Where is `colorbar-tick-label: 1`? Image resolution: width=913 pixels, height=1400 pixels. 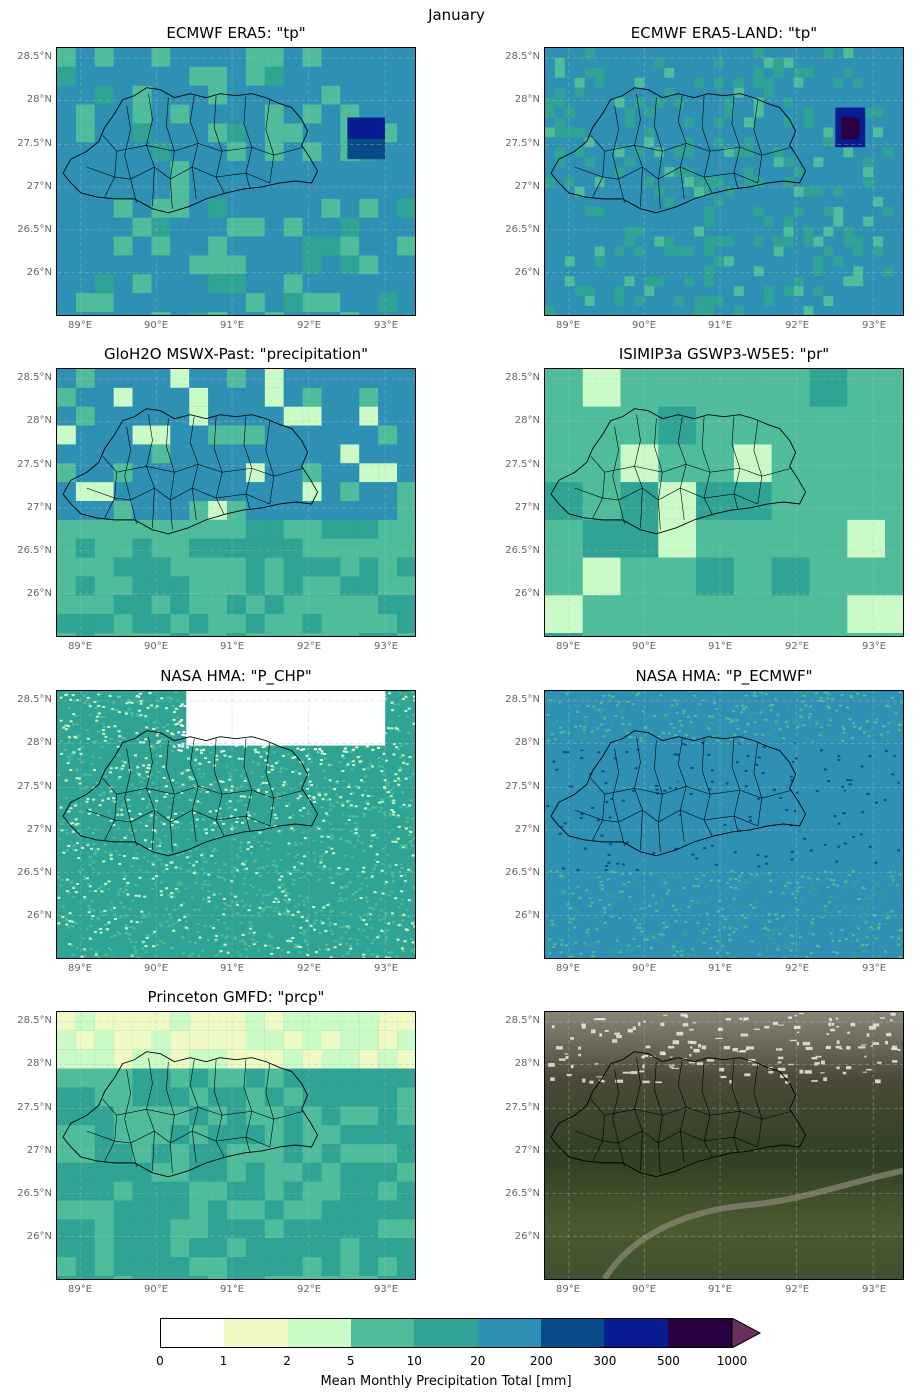 colorbar-tick-label: 1 is located at coordinates (223, 1361).